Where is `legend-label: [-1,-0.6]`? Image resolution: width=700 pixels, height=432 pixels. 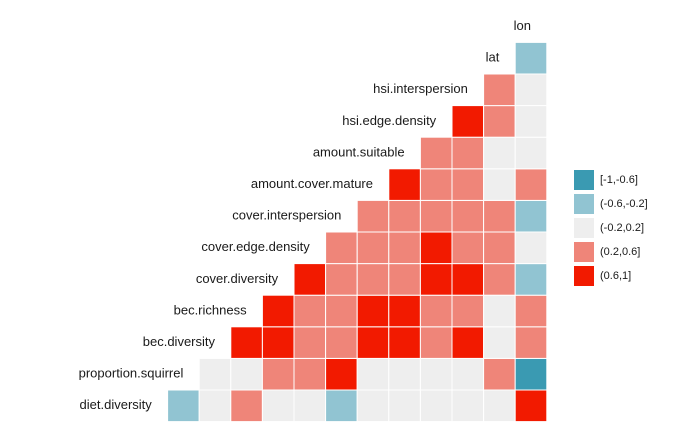
legend-label: [-1,-0.6] is located at coordinates (619, 180).